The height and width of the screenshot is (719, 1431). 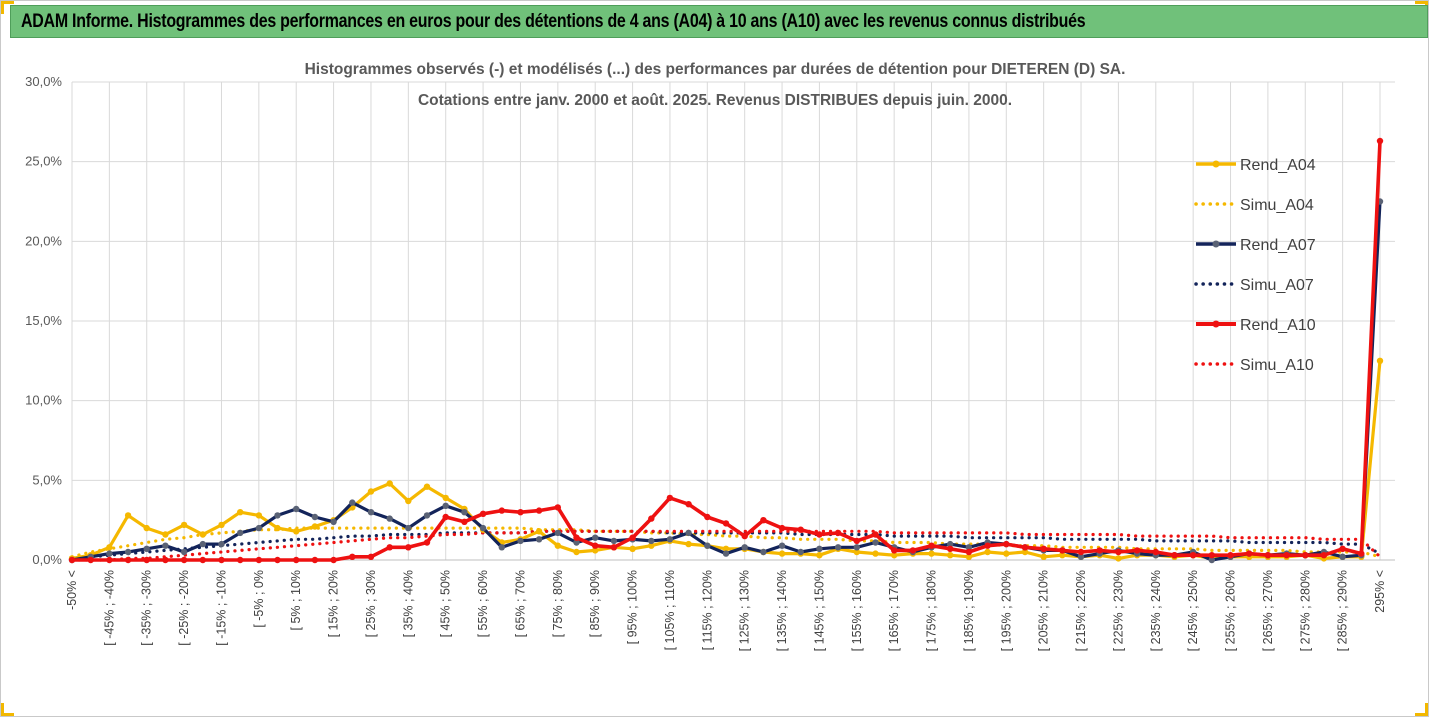 What do you see at coordinates (1380, 591) in the screenshot?
I see `x-tick-label: 295% <` at bounding box center [1380, 591].